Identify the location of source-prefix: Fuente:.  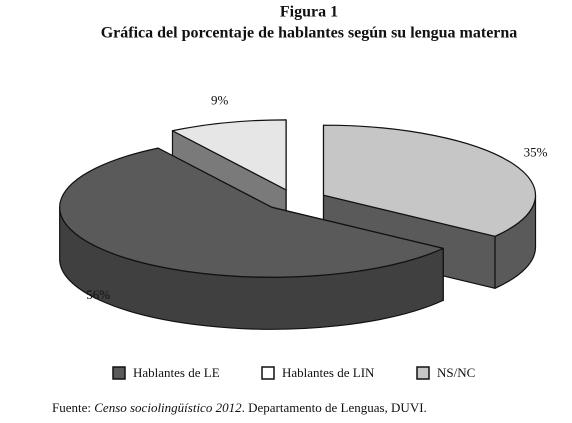
(73, 407).